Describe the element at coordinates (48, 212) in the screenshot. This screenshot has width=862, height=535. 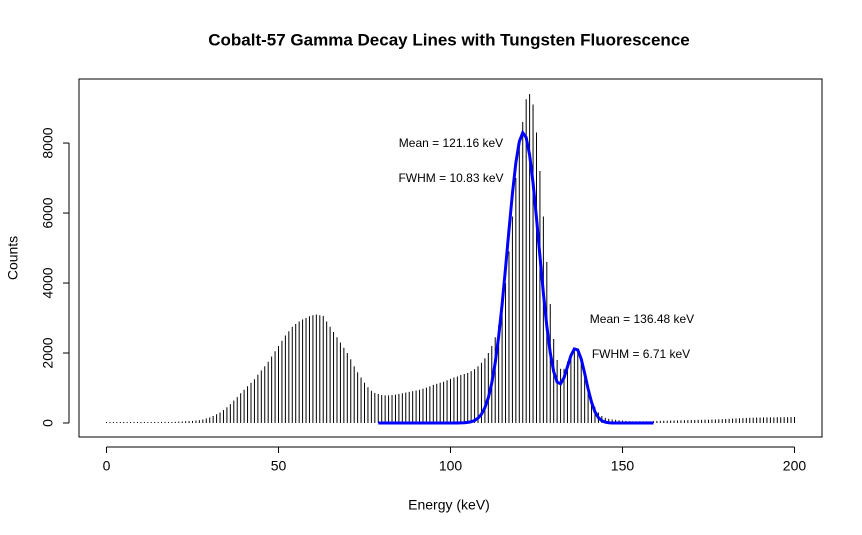
I see `y-tick-label: 6000` at that location.